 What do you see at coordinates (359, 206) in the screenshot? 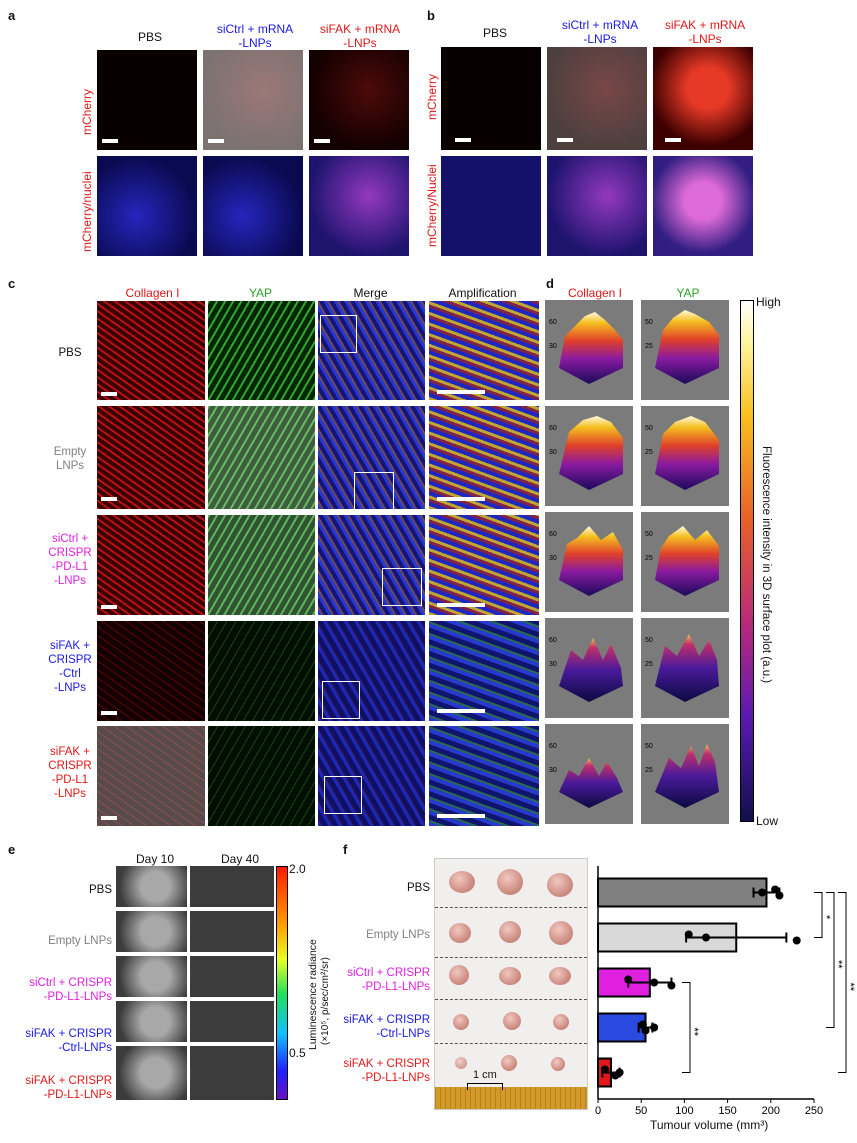
I see `panel-a-image-sifak-merge` at bounding box center [359, 206].